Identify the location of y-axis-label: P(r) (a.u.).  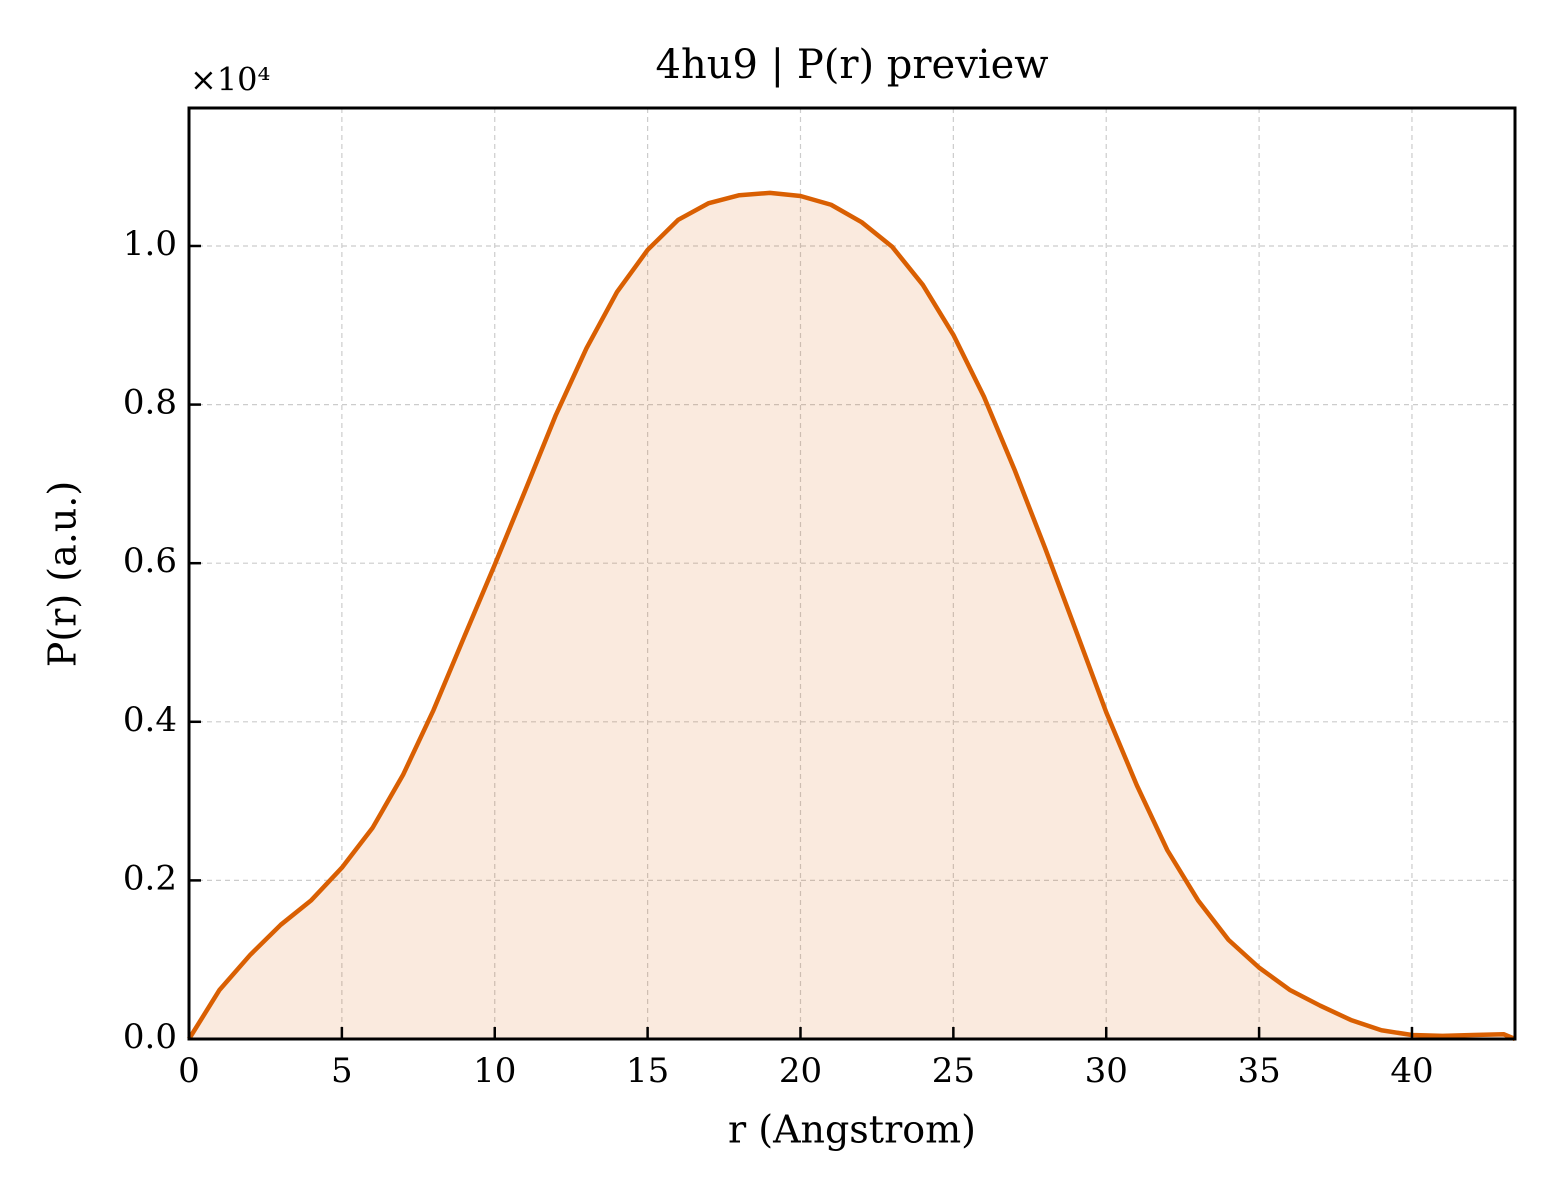
(63, 574).